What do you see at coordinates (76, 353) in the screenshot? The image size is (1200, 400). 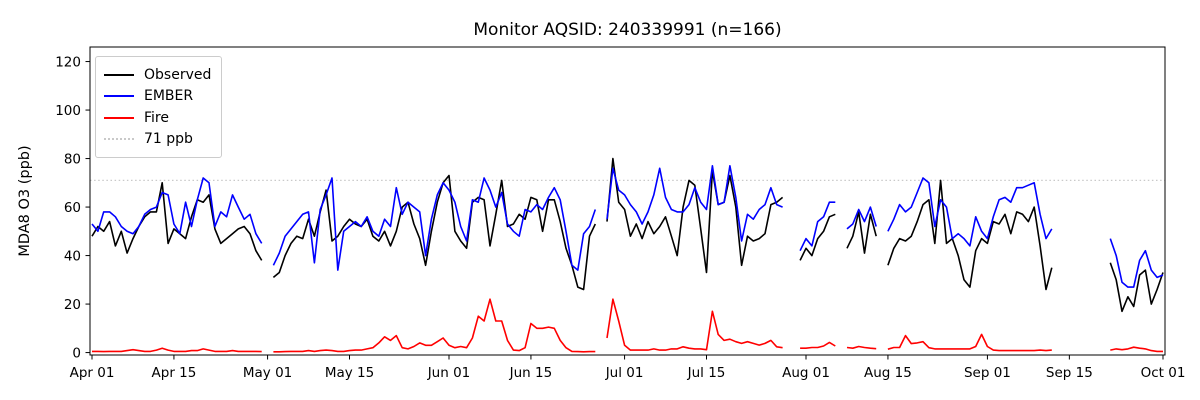 I see `y-tick-label: 0` at bounding box center [76, 353].